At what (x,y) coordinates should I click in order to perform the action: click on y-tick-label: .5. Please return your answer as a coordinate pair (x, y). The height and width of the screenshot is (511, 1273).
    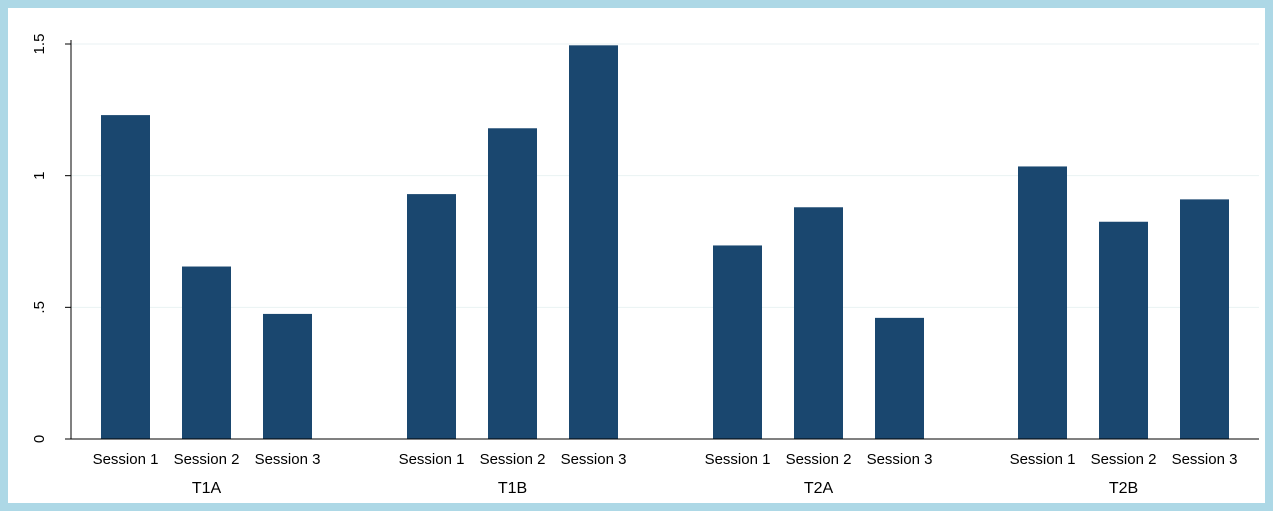
    Looking at the image, I should click on (39, 307).